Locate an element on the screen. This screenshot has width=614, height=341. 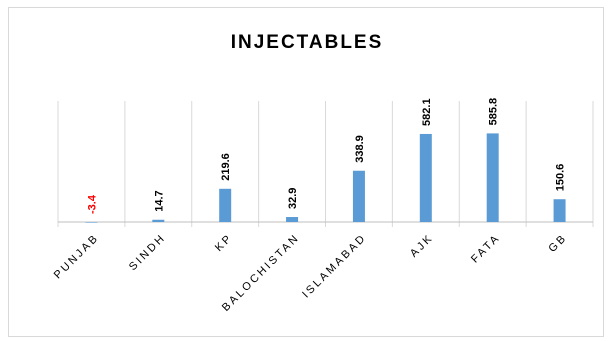
tick-label-ajk: AJK is located at coordinates (422, 246).